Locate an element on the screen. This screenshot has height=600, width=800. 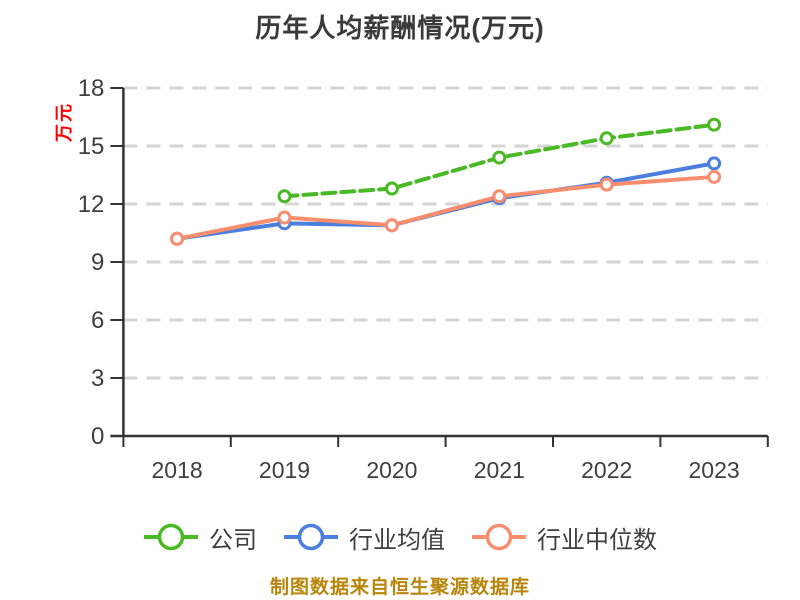
y-tick-label: 9 is located at coordinates (97, 262).